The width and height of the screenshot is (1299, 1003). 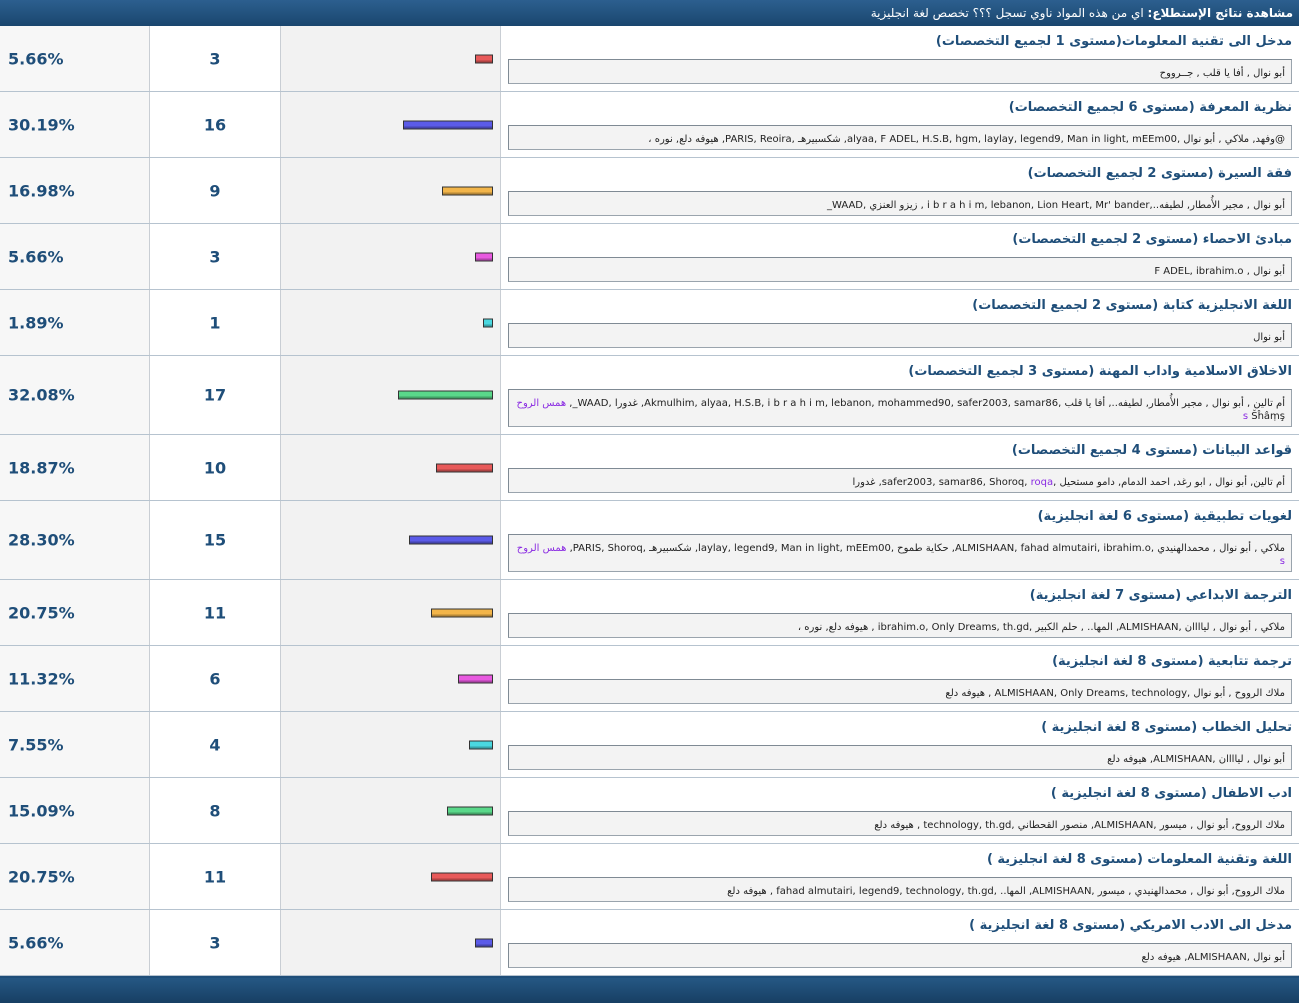 I want to click on option-votes-cell: 15, so click(x=215, y=540).